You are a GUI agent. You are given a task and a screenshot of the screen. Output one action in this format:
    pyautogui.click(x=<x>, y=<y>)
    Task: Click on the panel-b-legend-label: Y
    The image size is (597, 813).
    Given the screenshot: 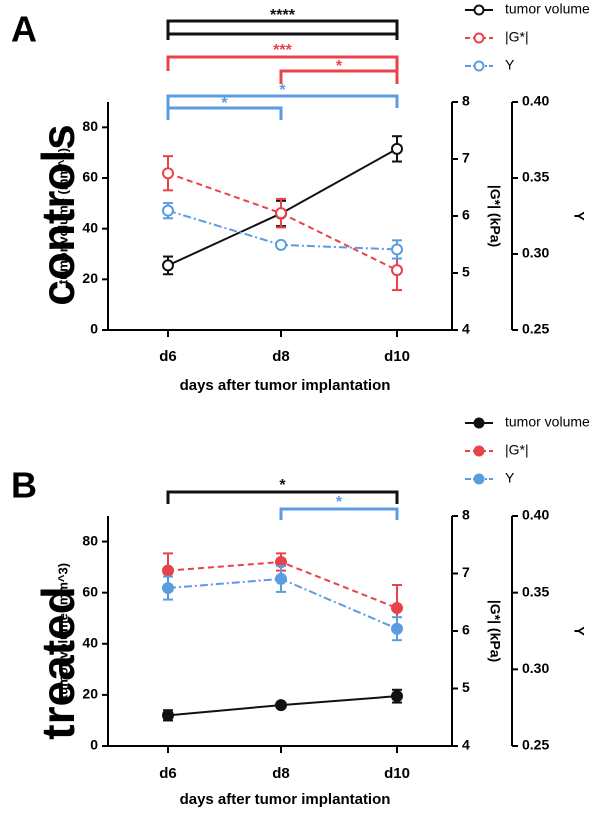 What is the action you would take?
    pyautogui.click(x=510, y=478)
    